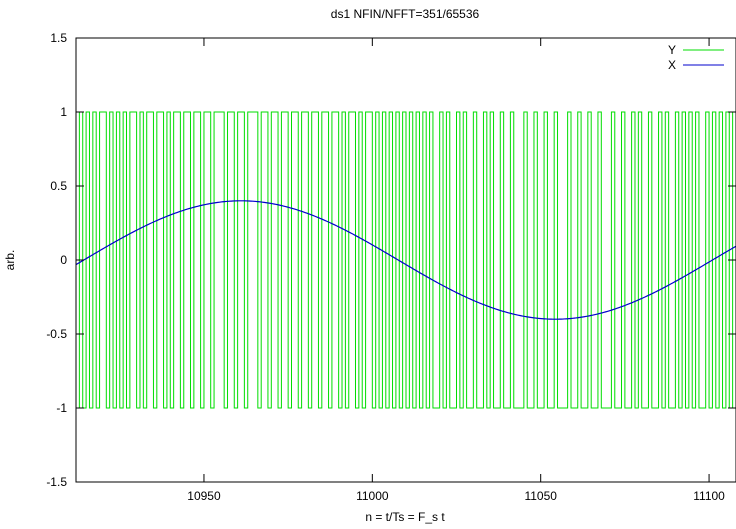  Describe the element at coordinates (672, 50) in the screenshot. I see `legend-label-y: Y` at that location.